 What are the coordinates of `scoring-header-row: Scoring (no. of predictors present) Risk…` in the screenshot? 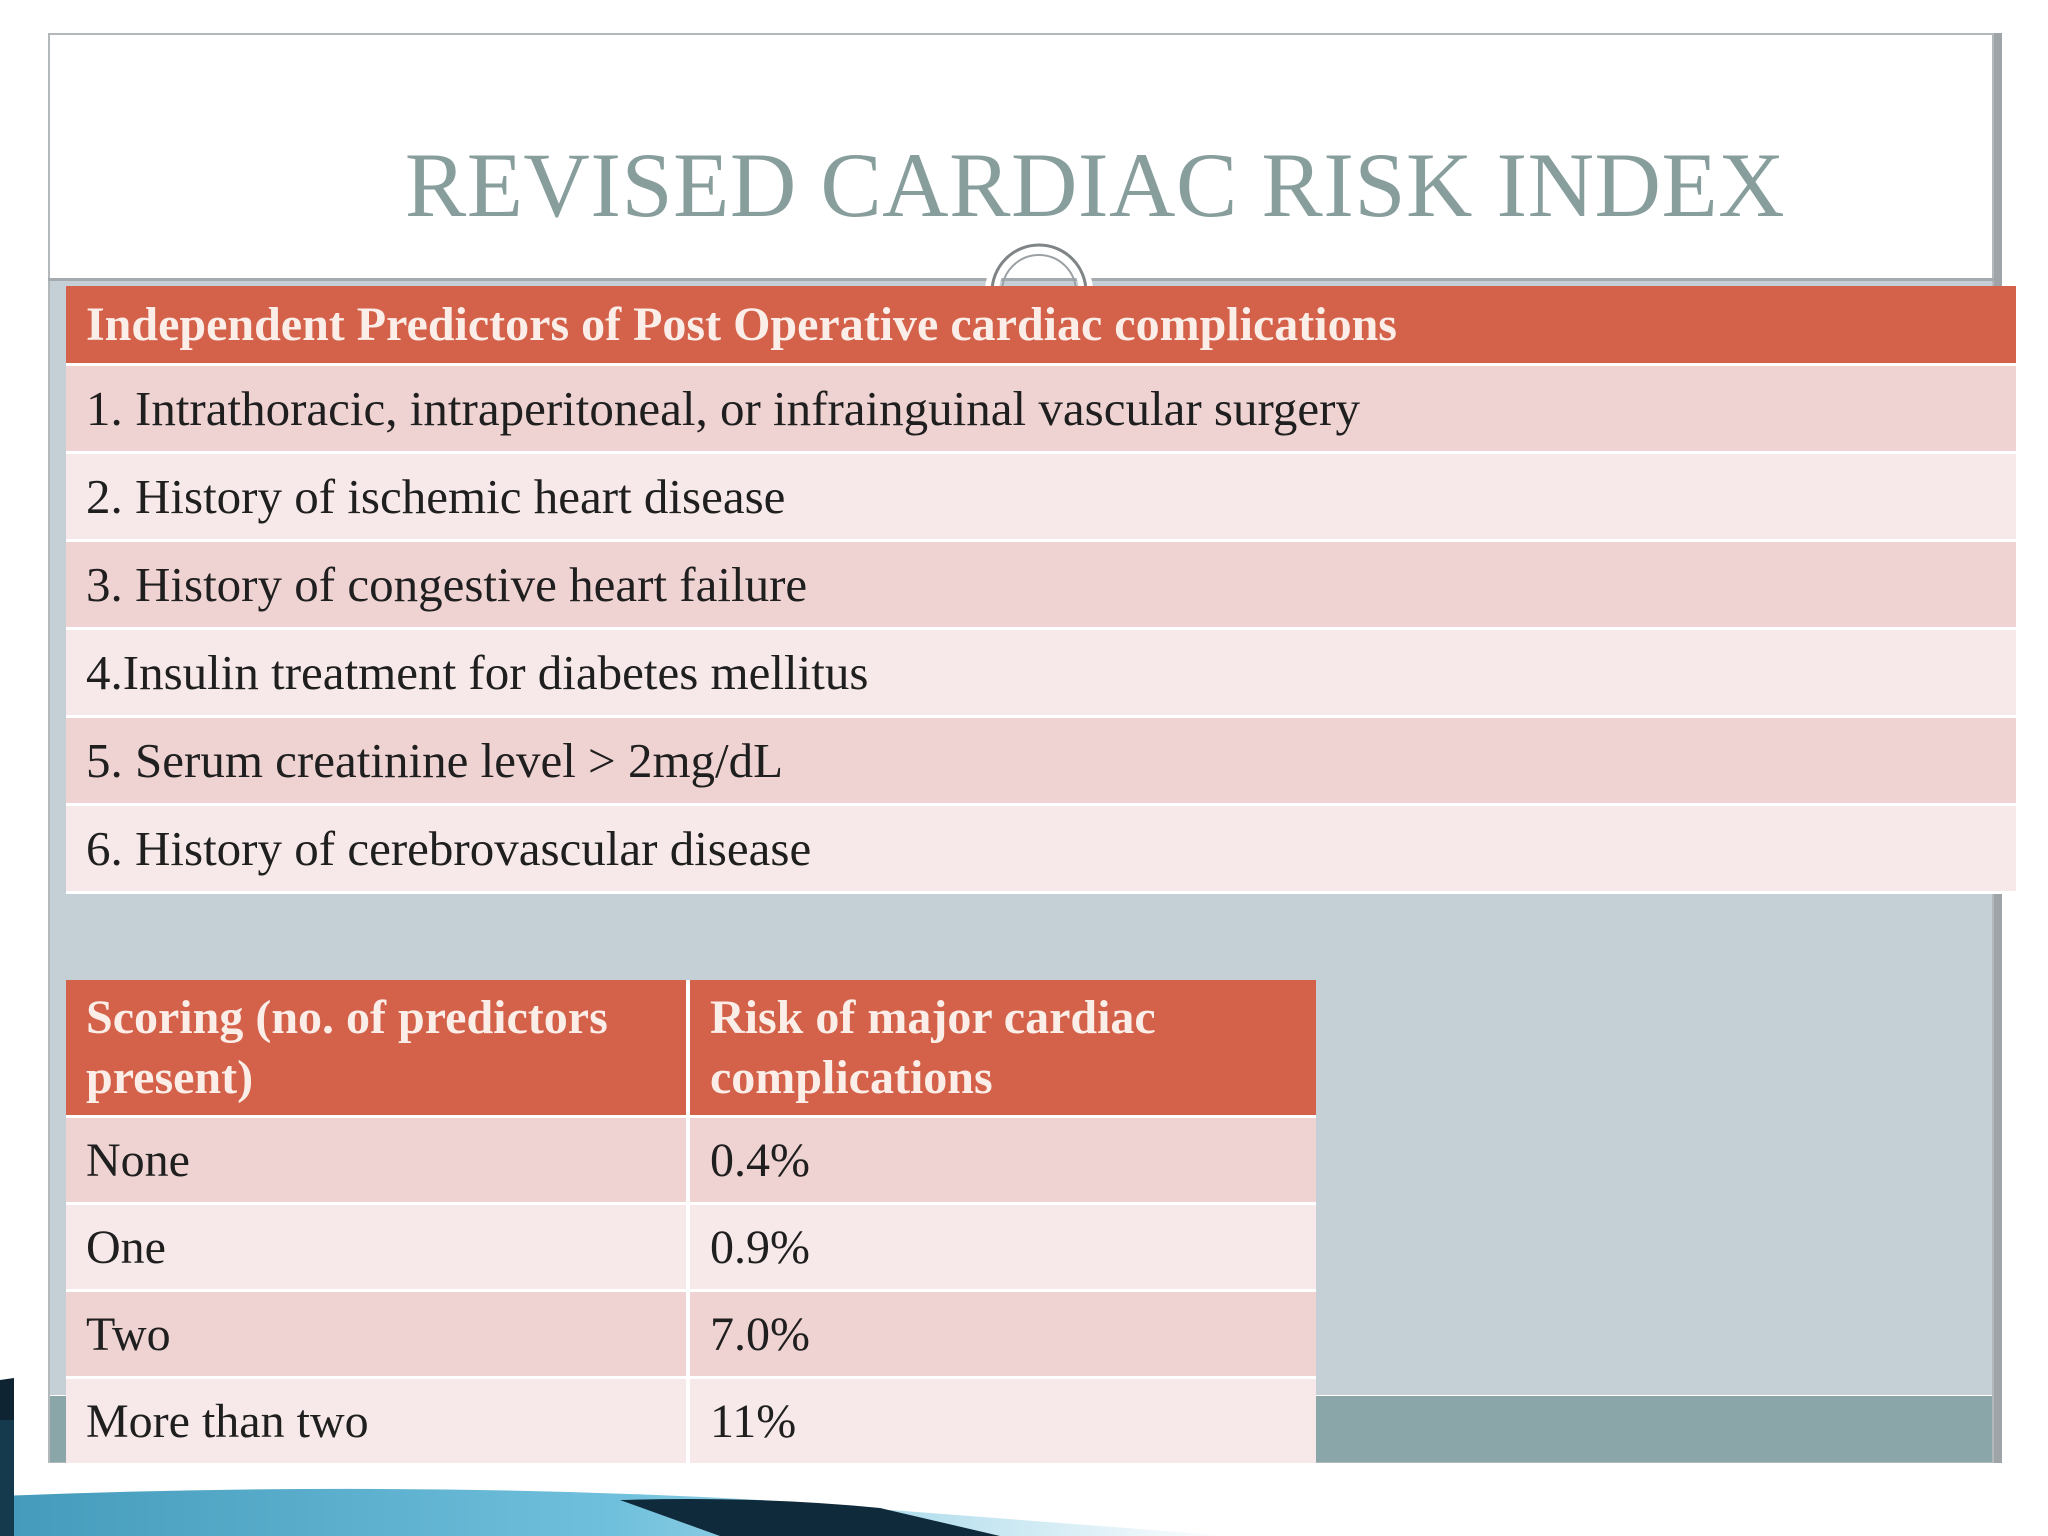 It's located at (691, 1049).